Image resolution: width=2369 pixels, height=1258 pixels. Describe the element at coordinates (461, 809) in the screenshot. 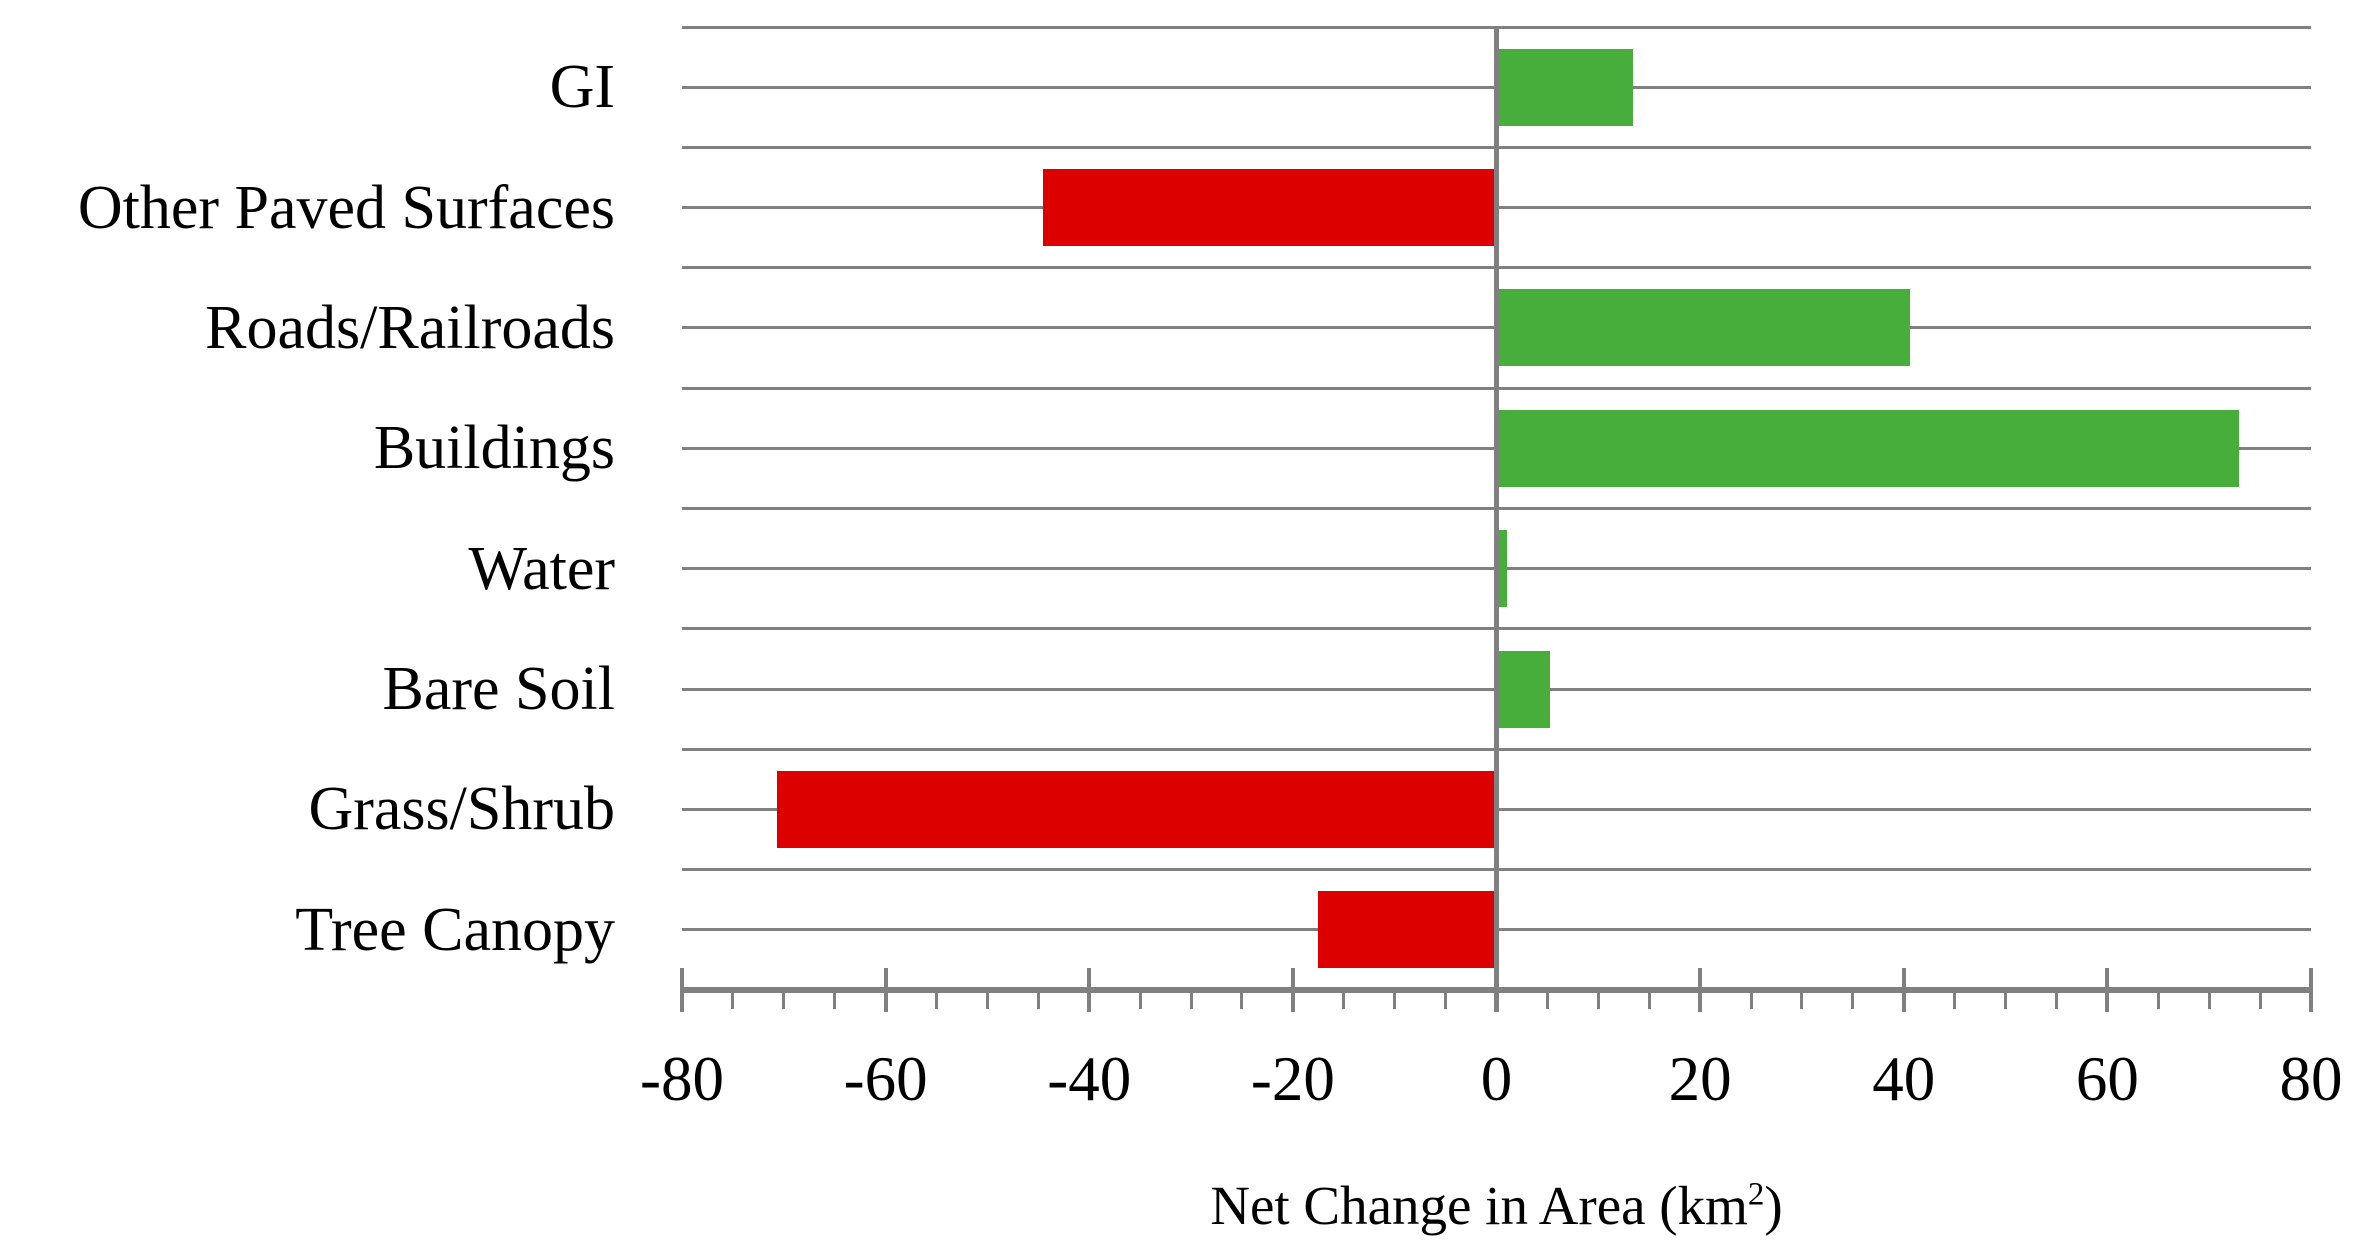

I see `category-label-grass-shrub: Grass/Shrub` at that location.